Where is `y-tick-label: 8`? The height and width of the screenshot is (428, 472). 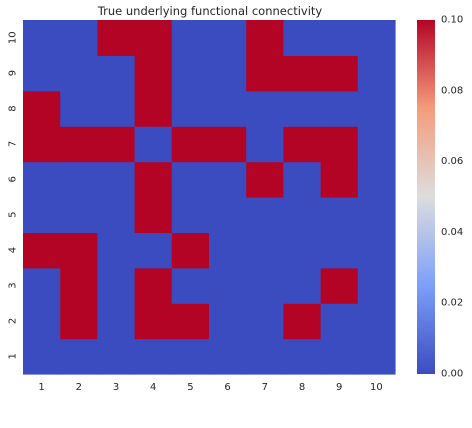
y-tick-label: 8 is located at coordinates (13, 108).